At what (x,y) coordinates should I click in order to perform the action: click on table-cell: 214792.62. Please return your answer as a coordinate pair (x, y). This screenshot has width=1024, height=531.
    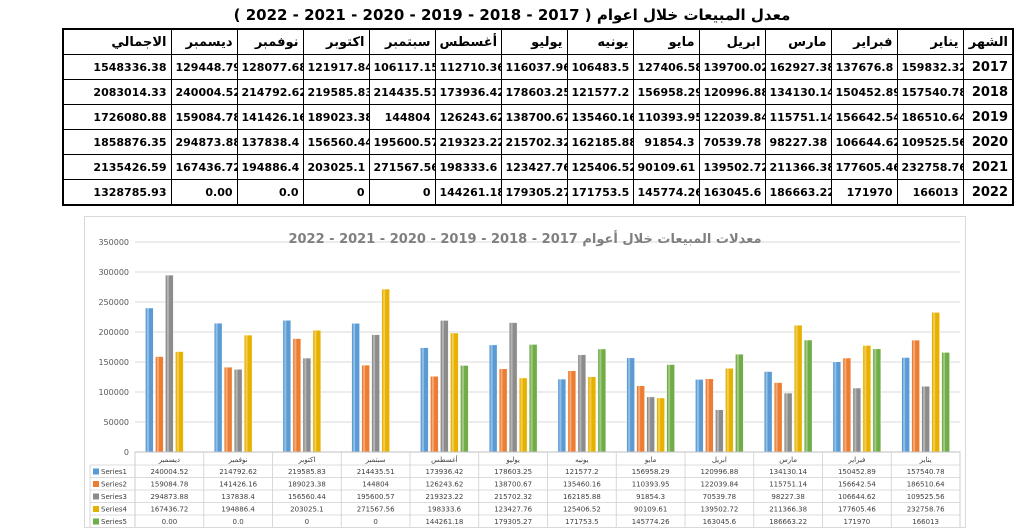
    Looking at the image, I should click on (270, 92).